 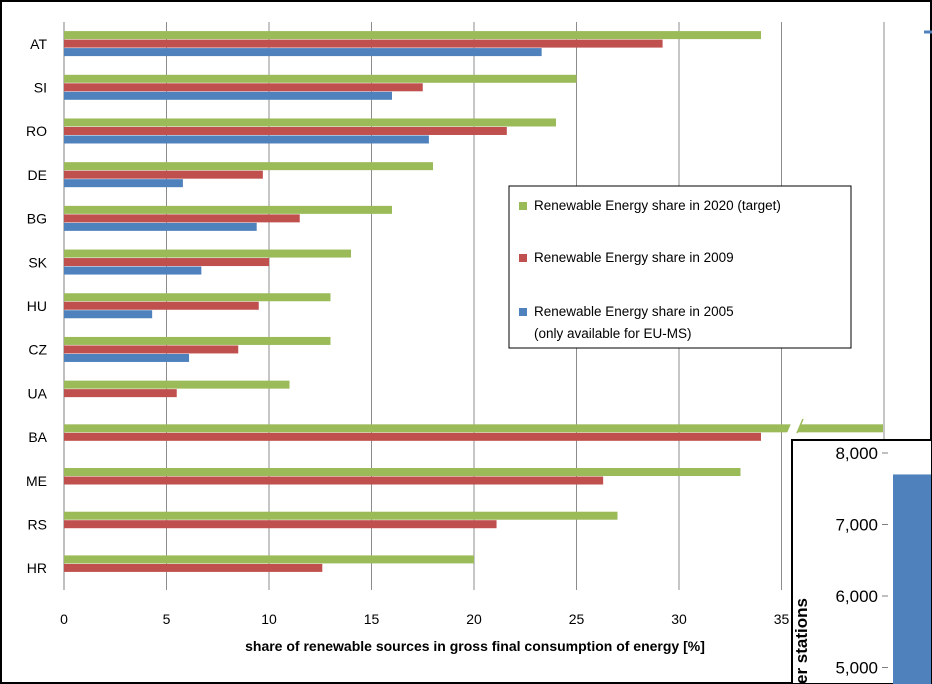 What do you see at coordinates (782, 619) in the screenshot?
I see `x-tick-label: 35` at bounding box center [782, 619].